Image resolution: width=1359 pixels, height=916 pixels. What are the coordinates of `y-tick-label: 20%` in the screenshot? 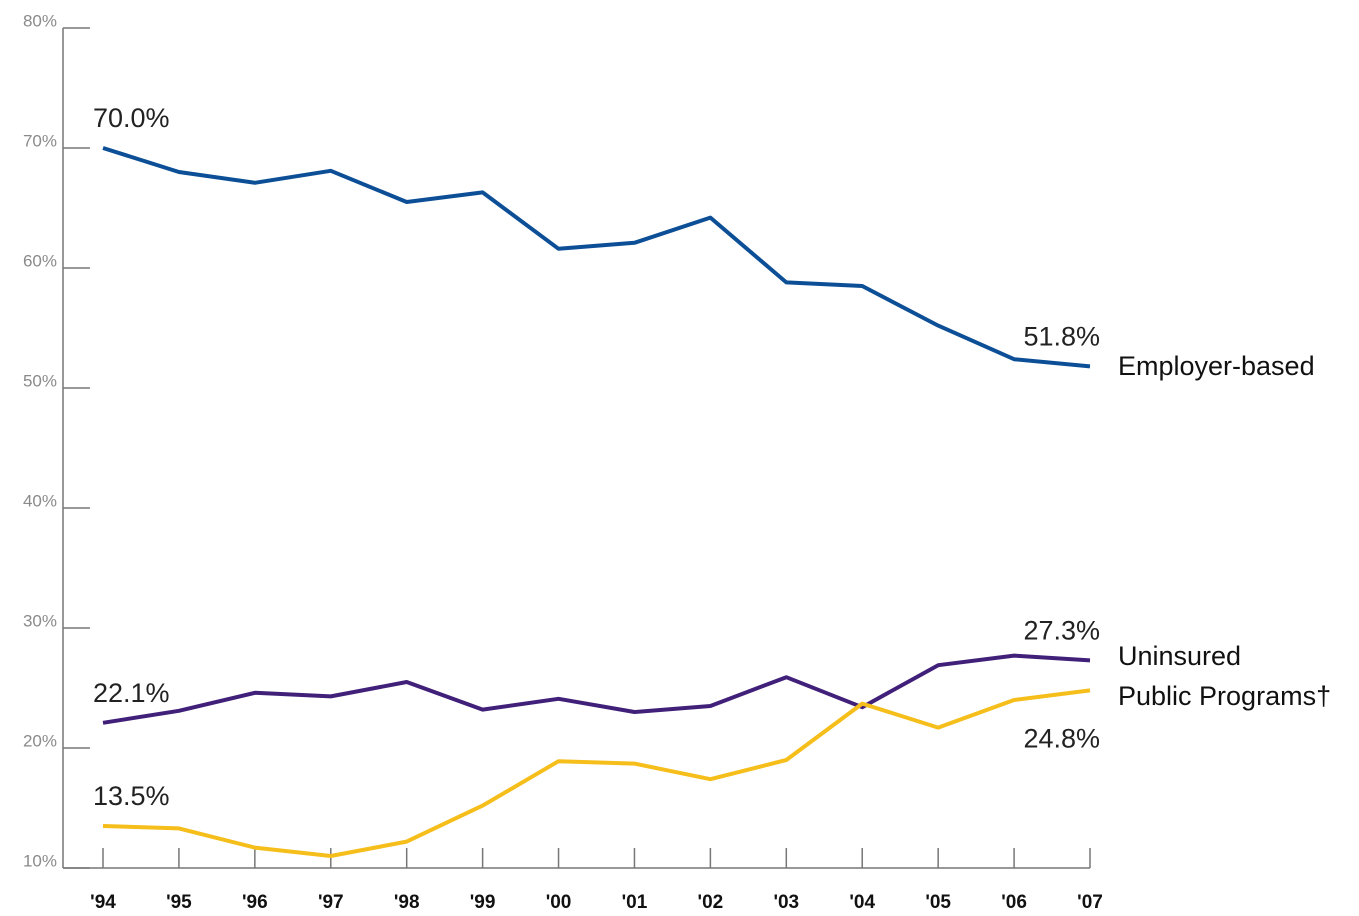 It's located at (40, 740).